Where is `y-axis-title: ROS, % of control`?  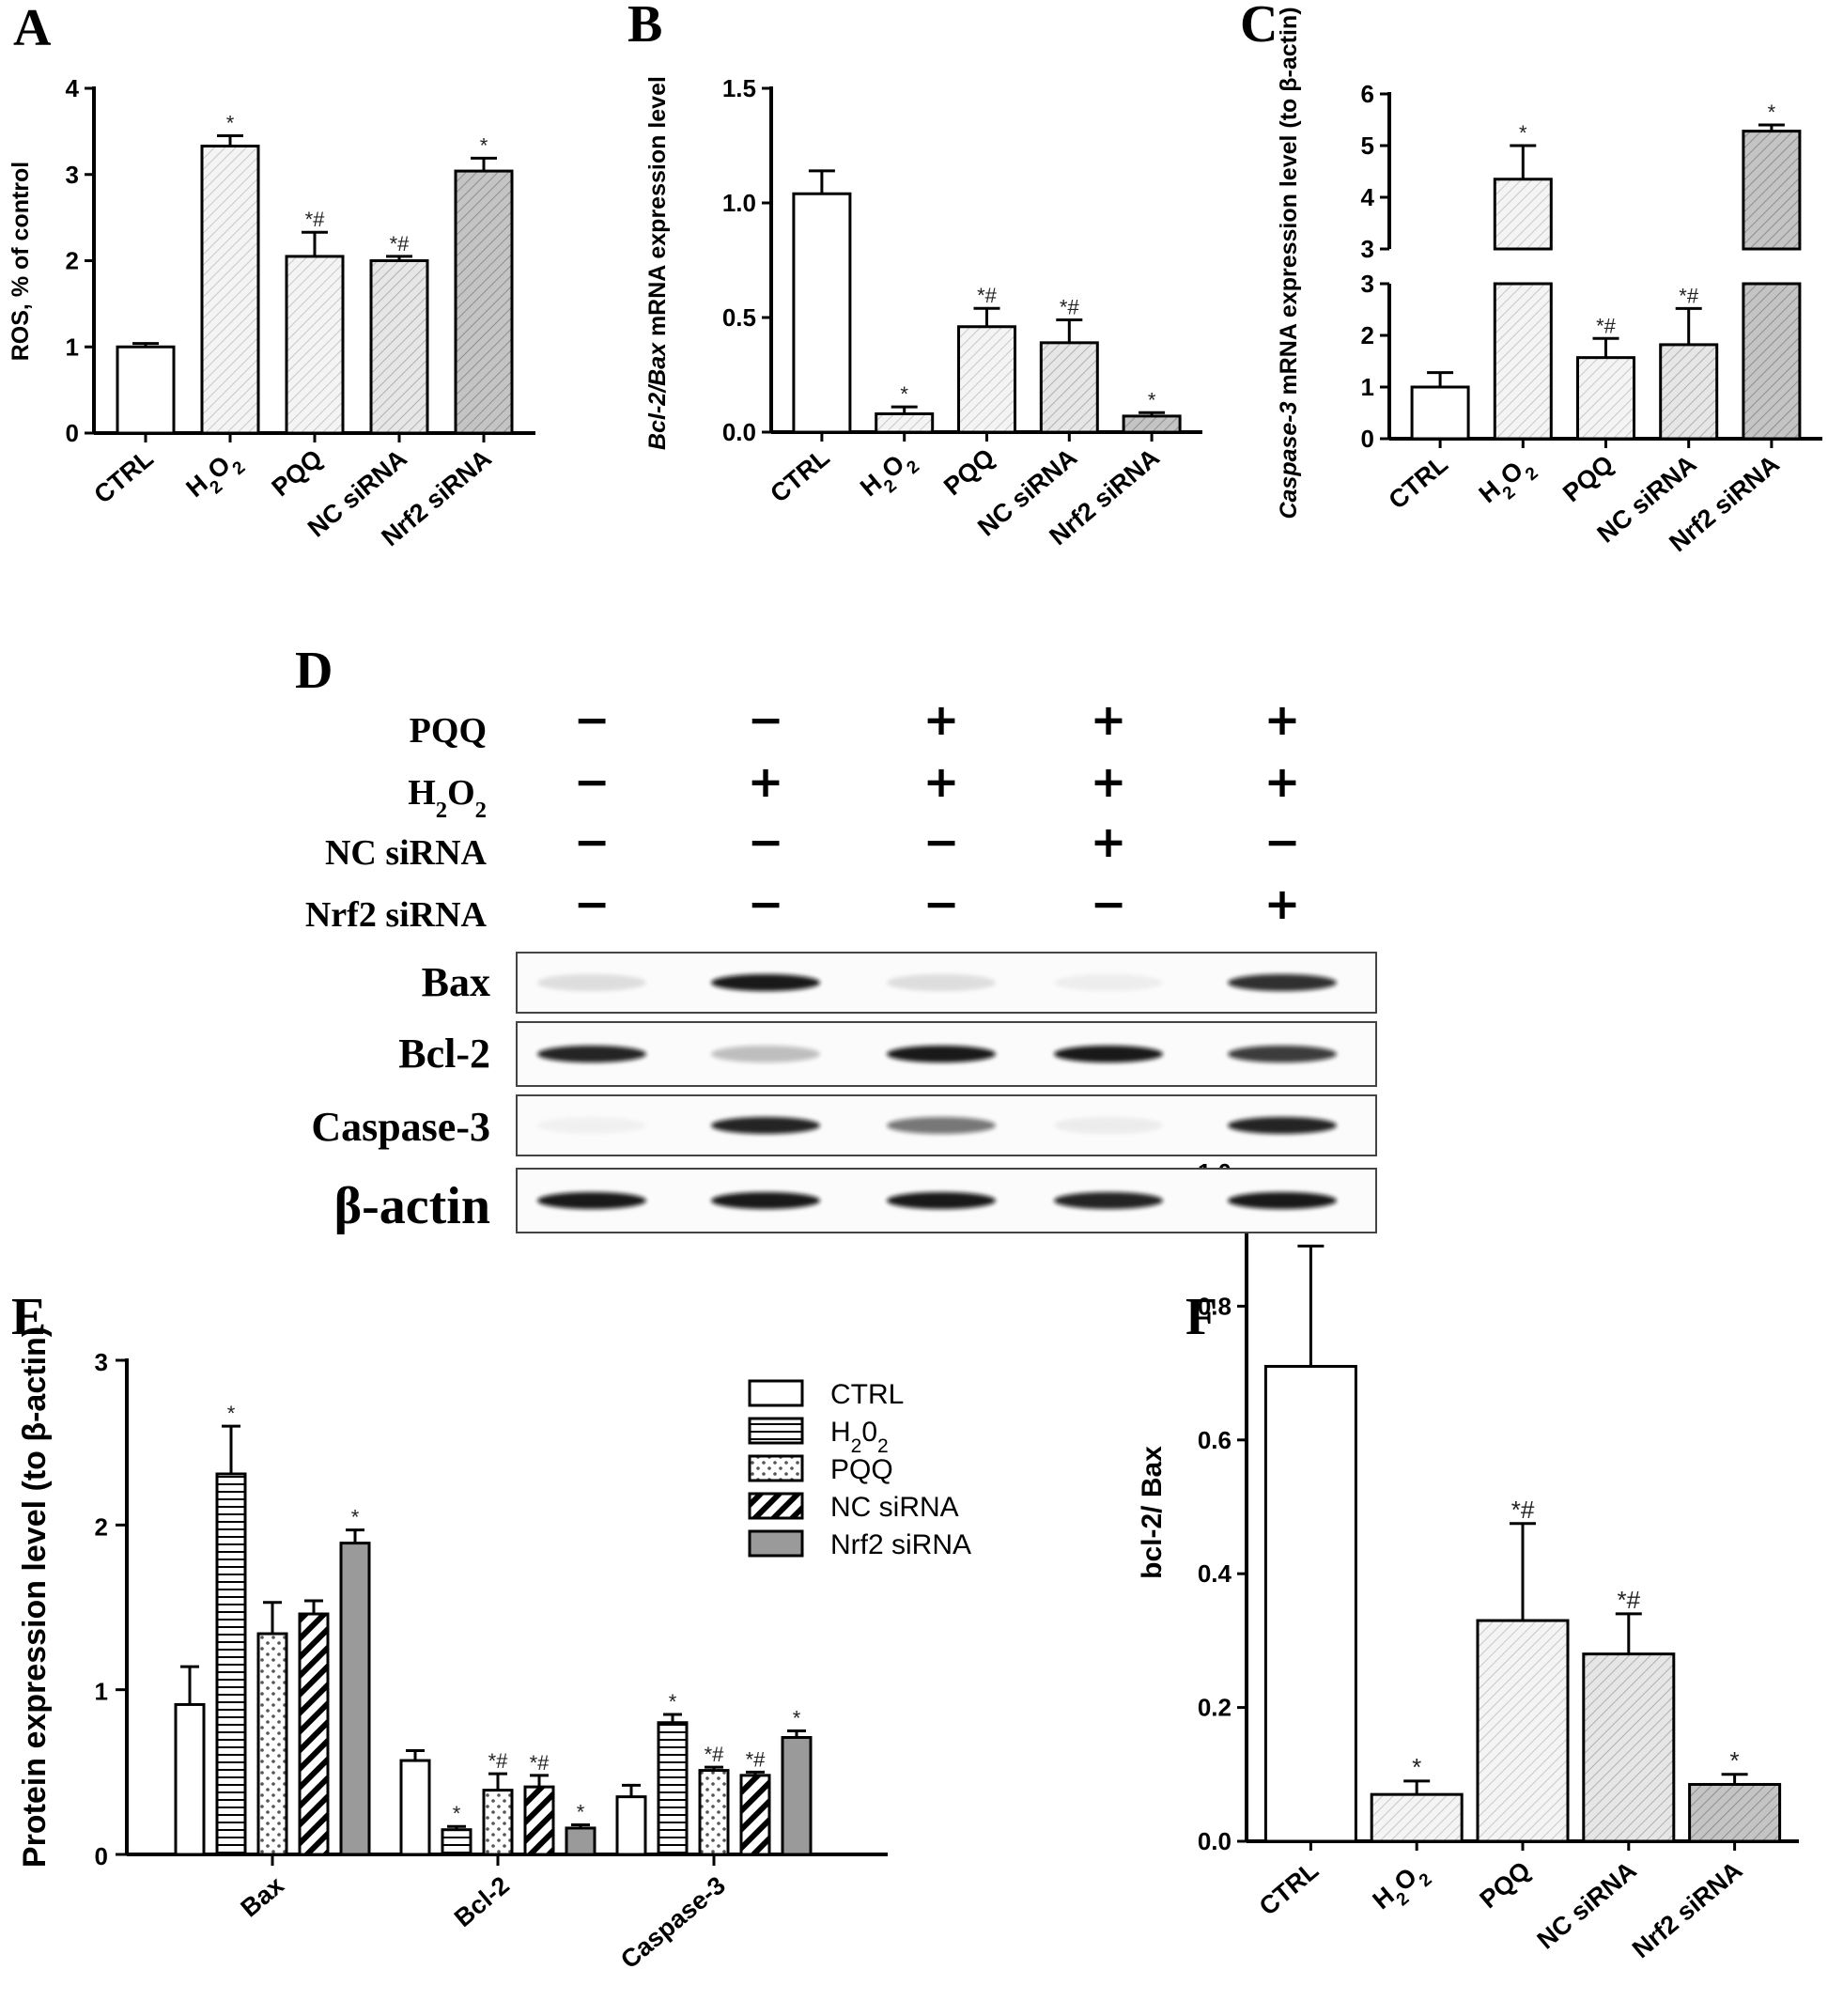 y-axis-title: ROS, % of control is located at coordinates (21, 262).